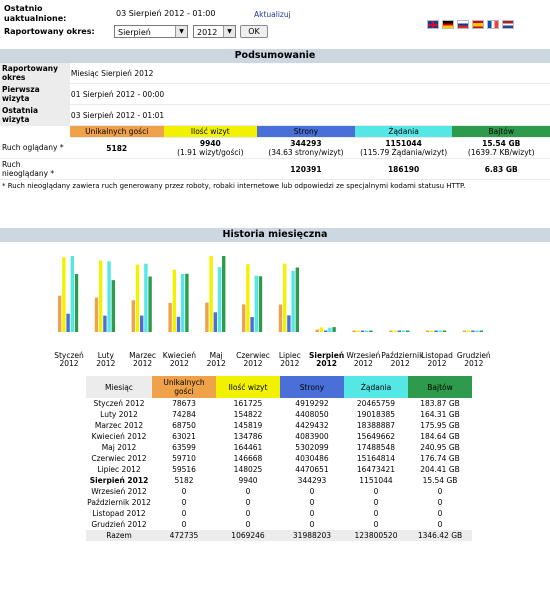  What do you see at coordinates (403, 169) in the screenshot?
I see `notviewed-requests: 186190` at bounding box center [403, 169].